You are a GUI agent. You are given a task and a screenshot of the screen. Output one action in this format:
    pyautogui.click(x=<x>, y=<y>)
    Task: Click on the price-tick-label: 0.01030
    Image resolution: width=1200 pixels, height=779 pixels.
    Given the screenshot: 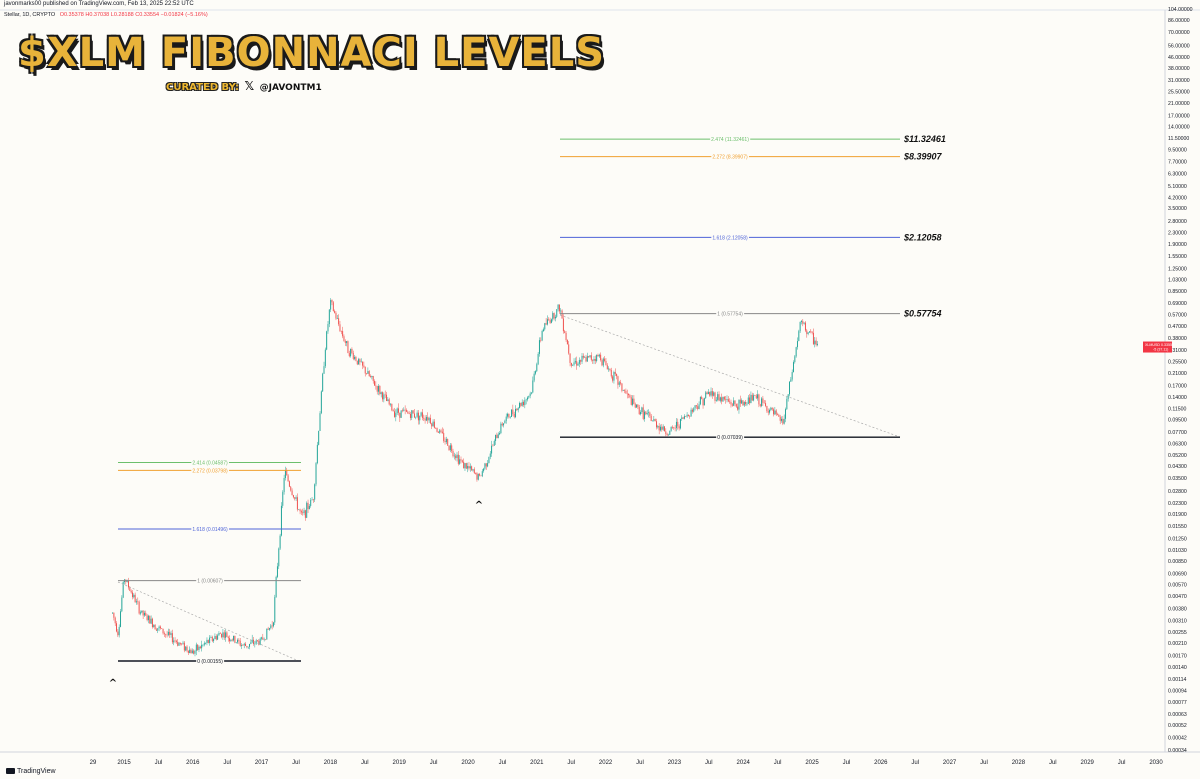 What is the action you would take?
    pyautogui.click(x=1177, y=551)
    